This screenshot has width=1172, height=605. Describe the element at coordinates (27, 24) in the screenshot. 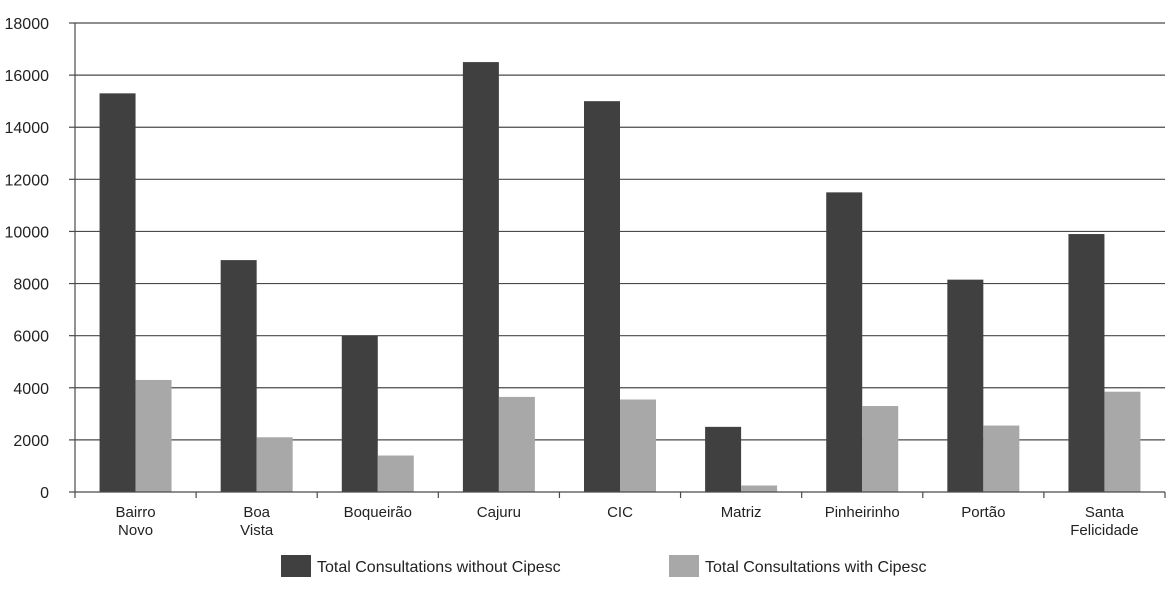

I see `y-tick-label: 18000` at that location.